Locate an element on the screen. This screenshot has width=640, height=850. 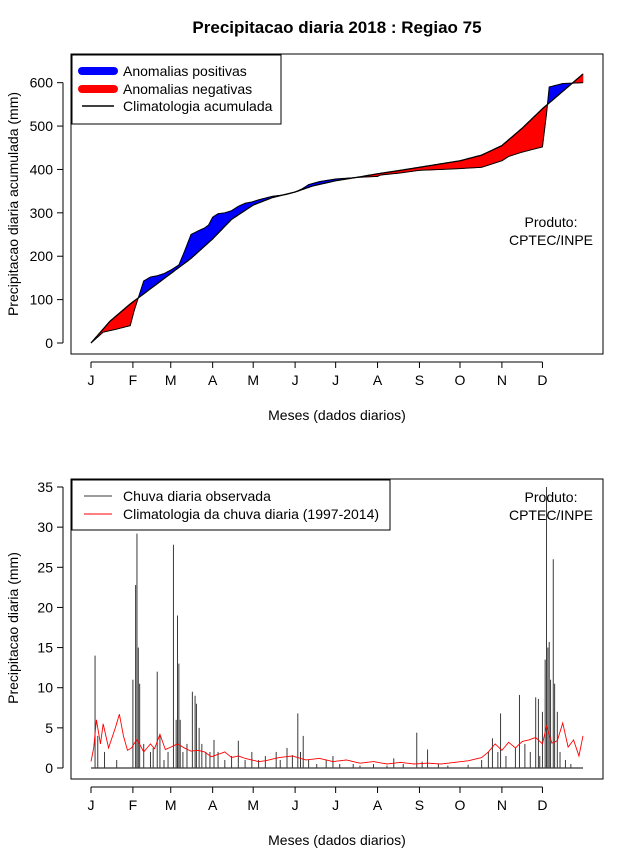
y-tick-label-acc: 400 is located at coordinates (42, 169).